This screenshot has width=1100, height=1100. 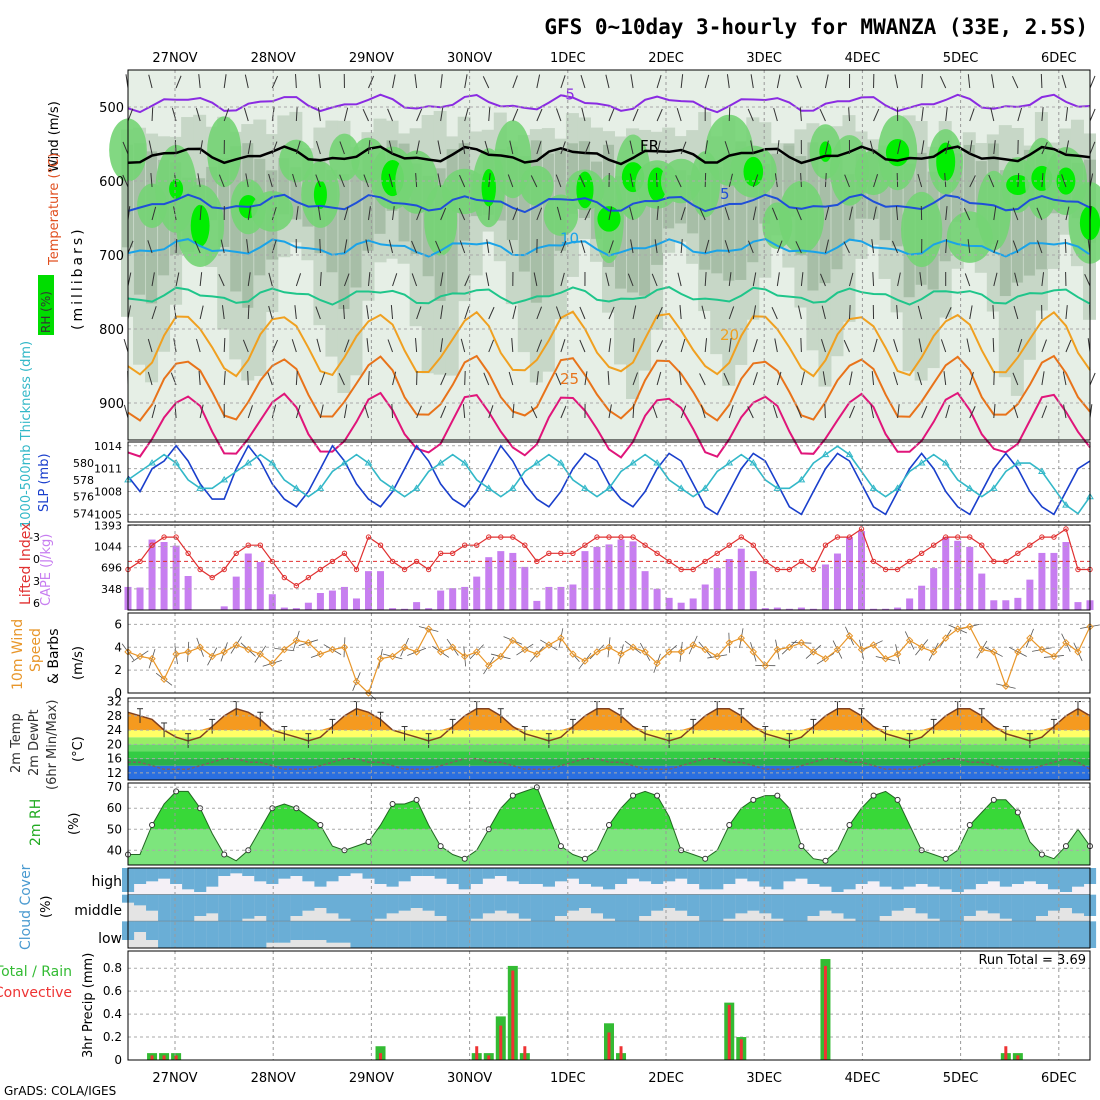 What do you see at coordinates (83, 480) in the screenshot?
I see `thickness-tick-578: 578` at bounding box center [83, 480].